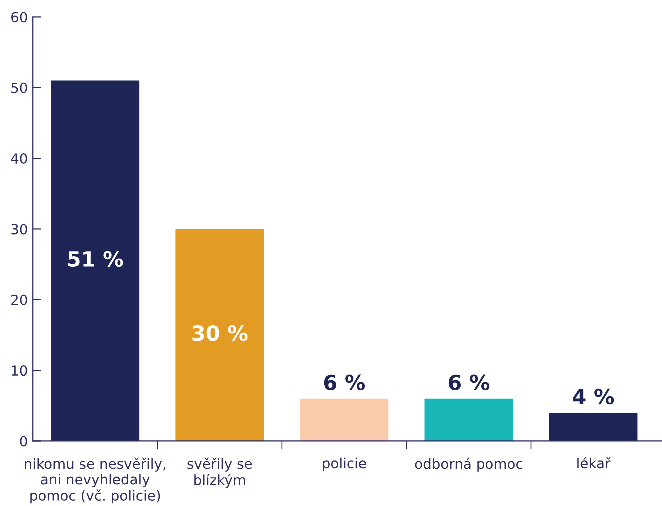 The height and width of the screenshot is (506, 662). Describe the element at coordinates (594, 463) in the screenshot. I see `x-tick-label: lékař` at that location.